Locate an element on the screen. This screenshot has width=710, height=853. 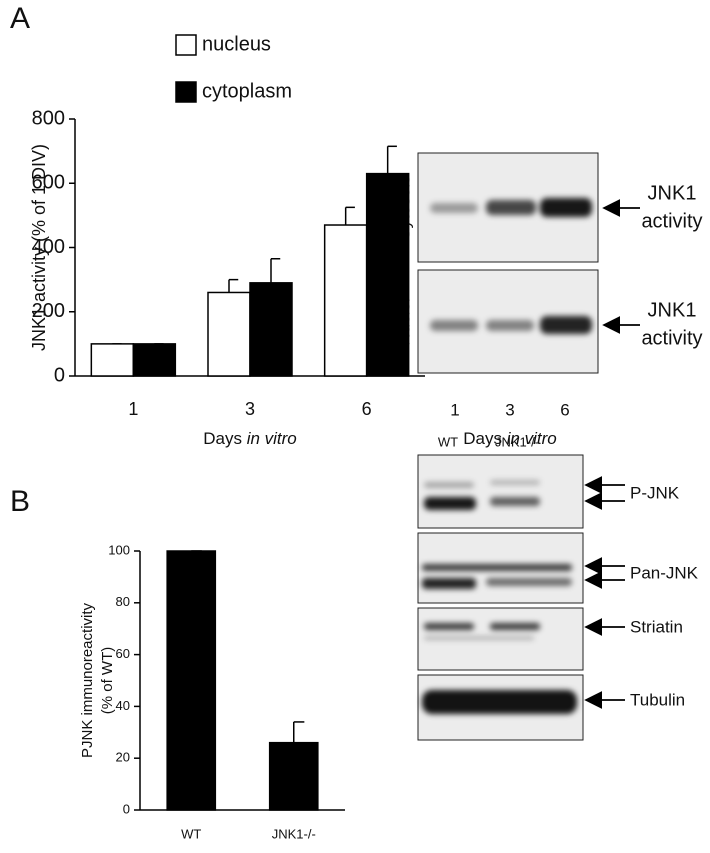
panel-label: B is located at coordinates (20, 501).